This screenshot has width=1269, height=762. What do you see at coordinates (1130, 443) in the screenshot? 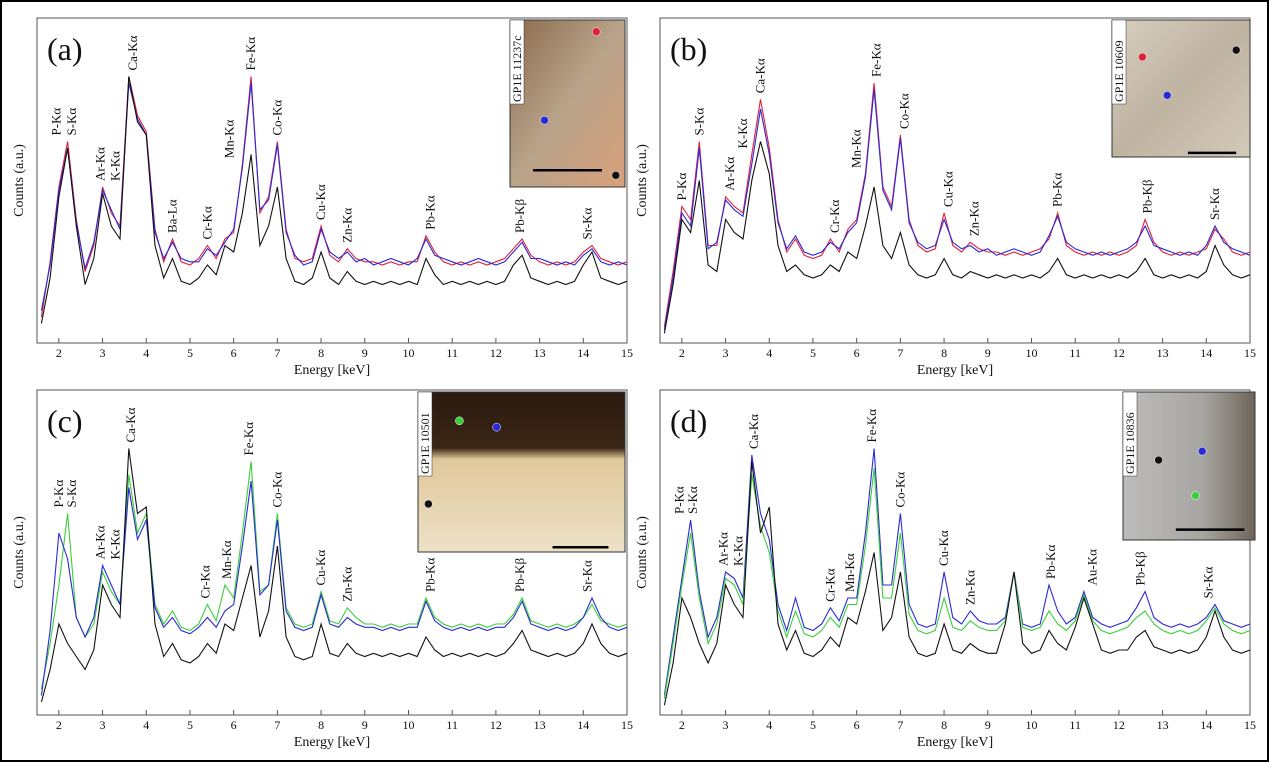
I see `inset-label: GP1E 10836` at bounding box center [1130, 443].